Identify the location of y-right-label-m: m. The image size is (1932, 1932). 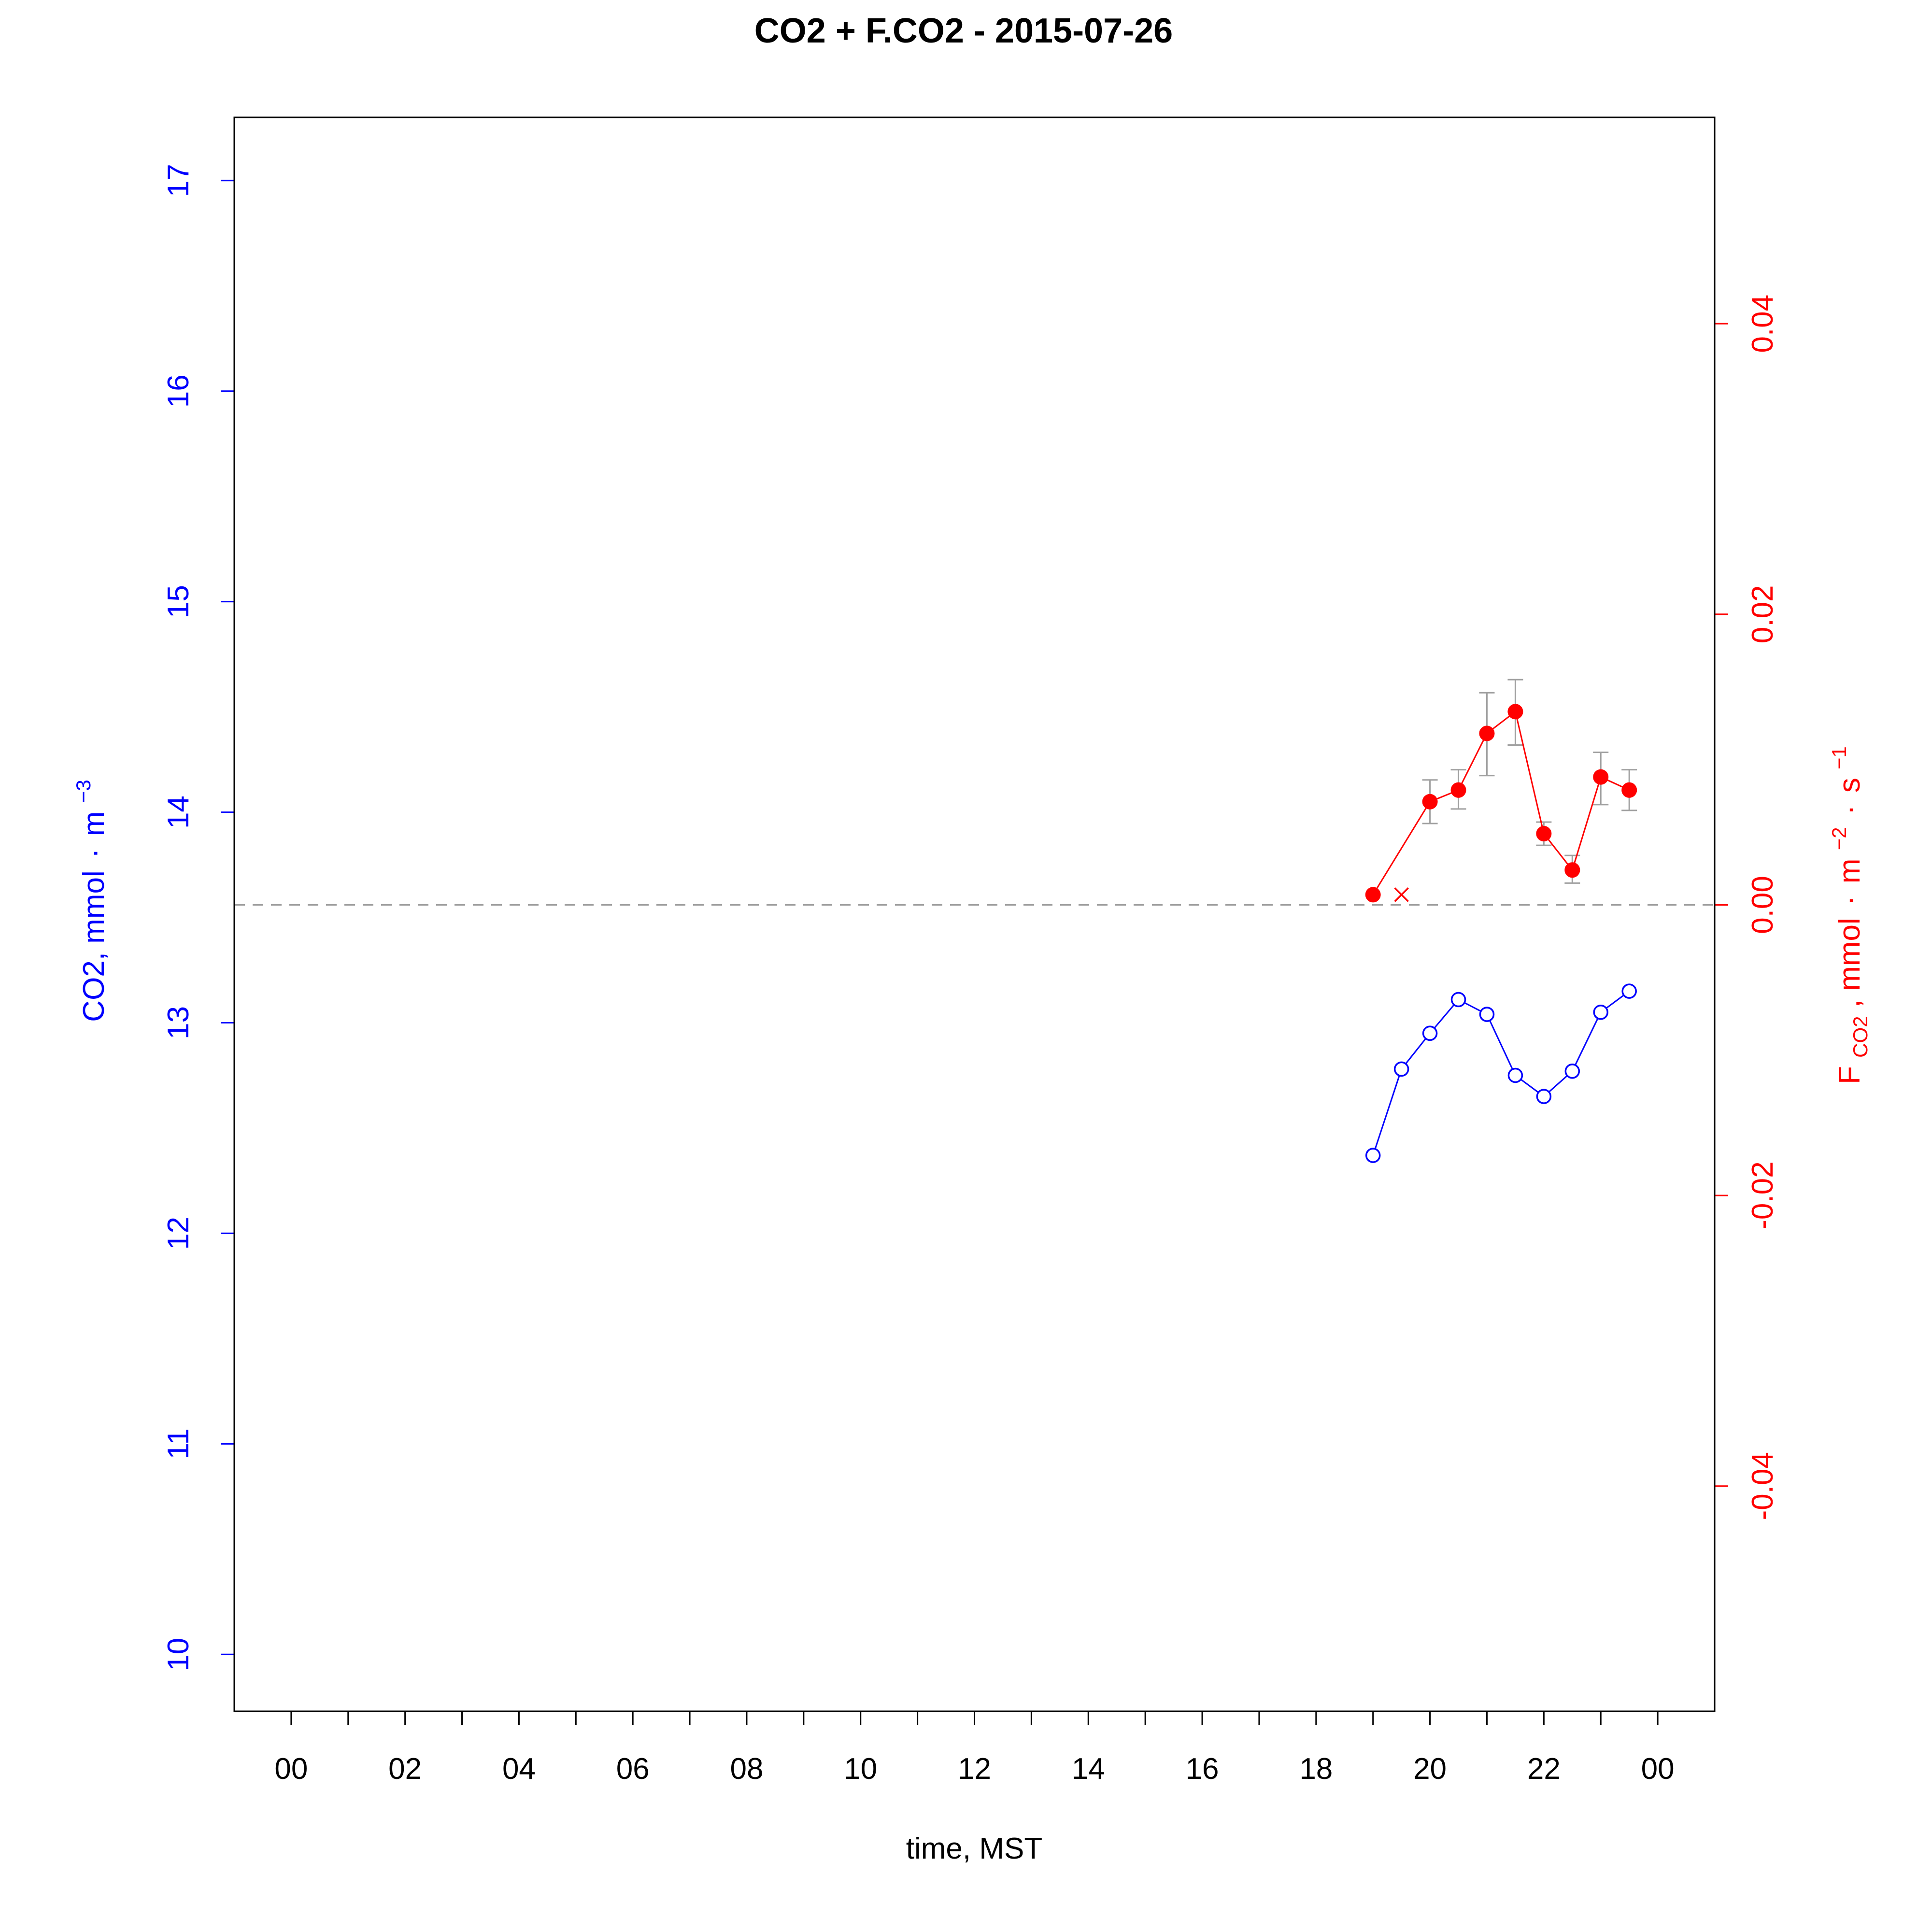
(1849, 870).